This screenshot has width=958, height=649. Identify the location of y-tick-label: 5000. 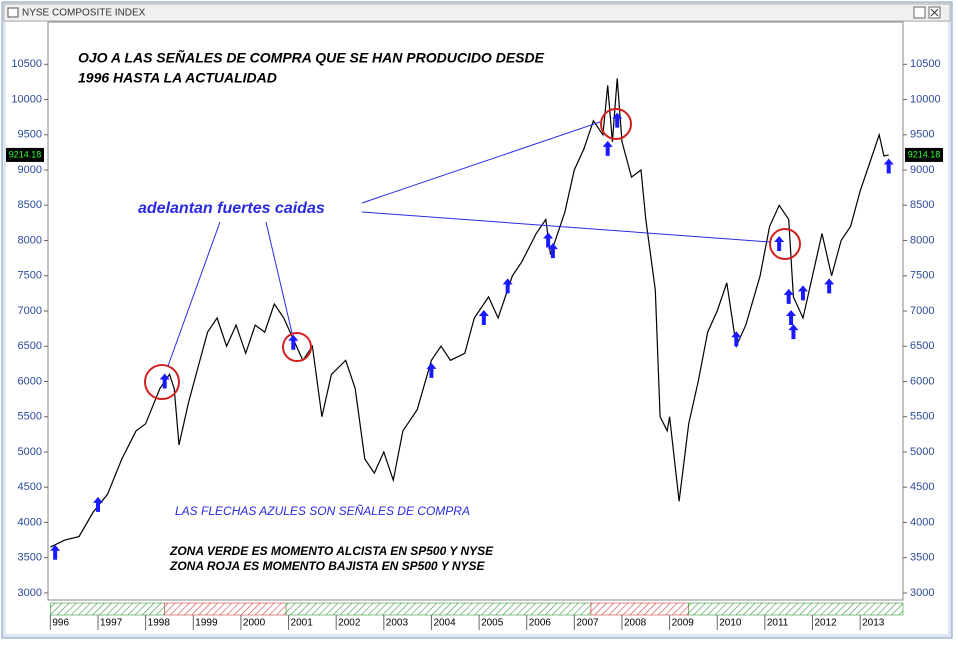
(30, 452).